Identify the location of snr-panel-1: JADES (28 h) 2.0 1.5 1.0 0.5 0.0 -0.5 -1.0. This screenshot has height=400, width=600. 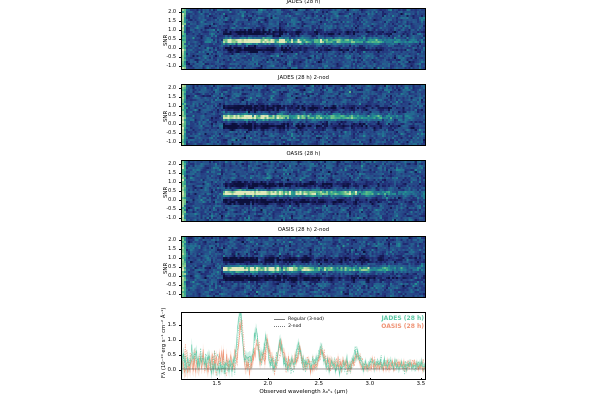
(296, 35).